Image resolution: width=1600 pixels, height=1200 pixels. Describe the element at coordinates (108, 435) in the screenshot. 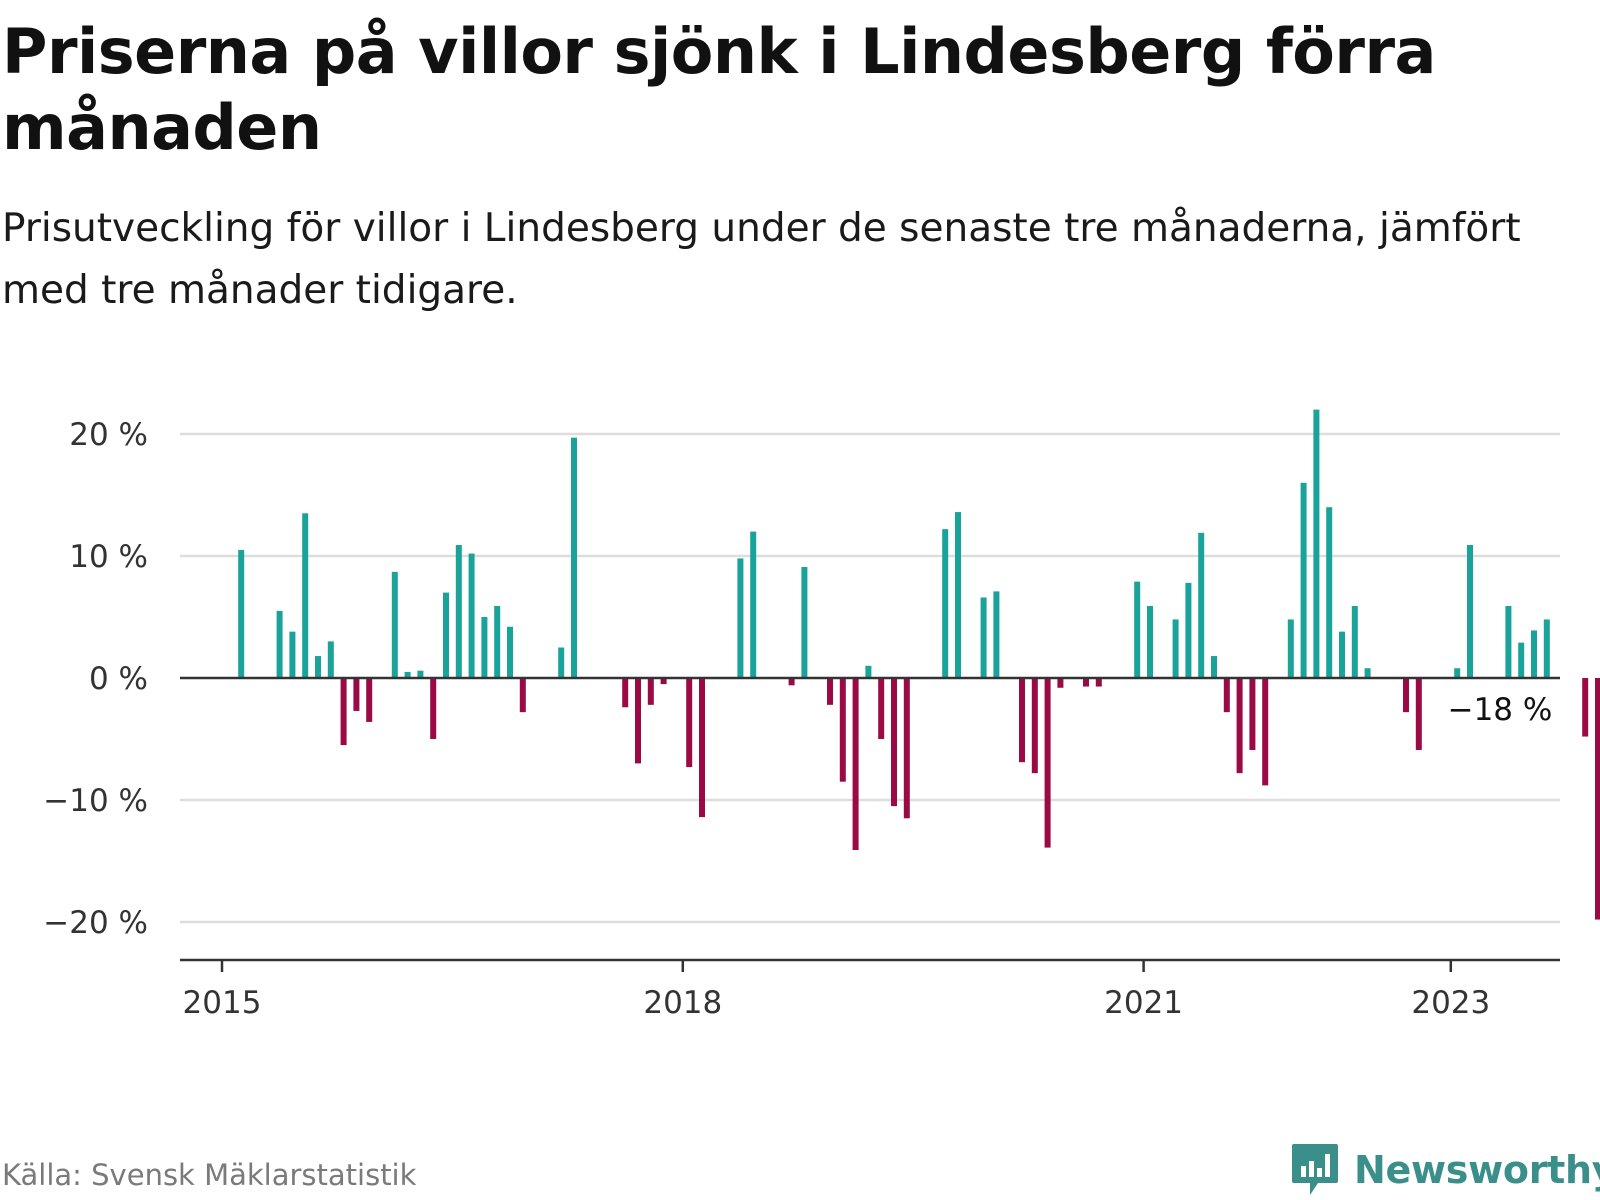

I see `y-tick-label: 20 %` at that location.